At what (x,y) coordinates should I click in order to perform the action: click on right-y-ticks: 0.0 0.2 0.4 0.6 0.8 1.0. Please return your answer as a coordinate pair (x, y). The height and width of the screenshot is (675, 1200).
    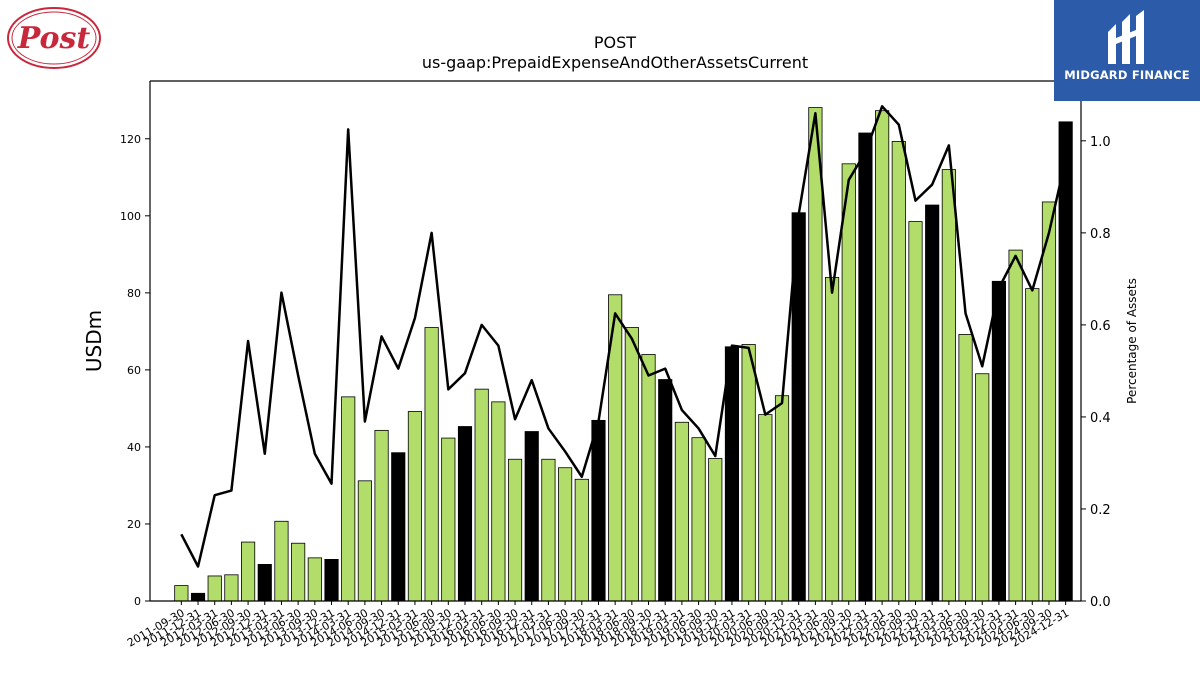
    Looking at the image, I should click on (1096, 372).